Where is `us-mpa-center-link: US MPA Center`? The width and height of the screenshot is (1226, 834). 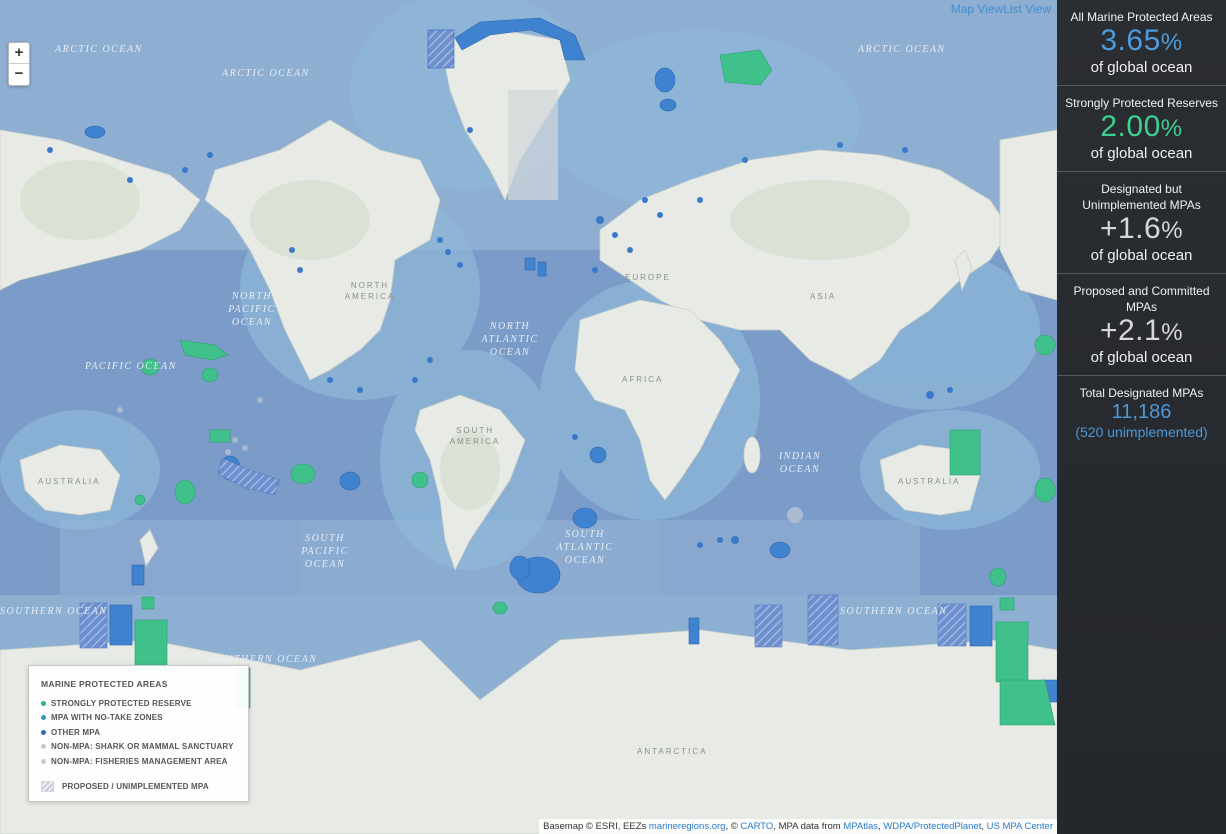
us-mpa-center-link: US MPA Center is located at coordinates (1019, 826).